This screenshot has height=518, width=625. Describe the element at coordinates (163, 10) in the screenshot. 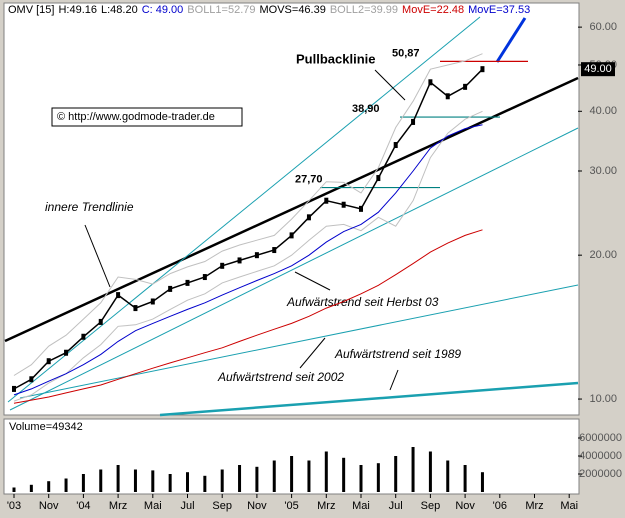

I see `header-item: C: 49.00` at that location.